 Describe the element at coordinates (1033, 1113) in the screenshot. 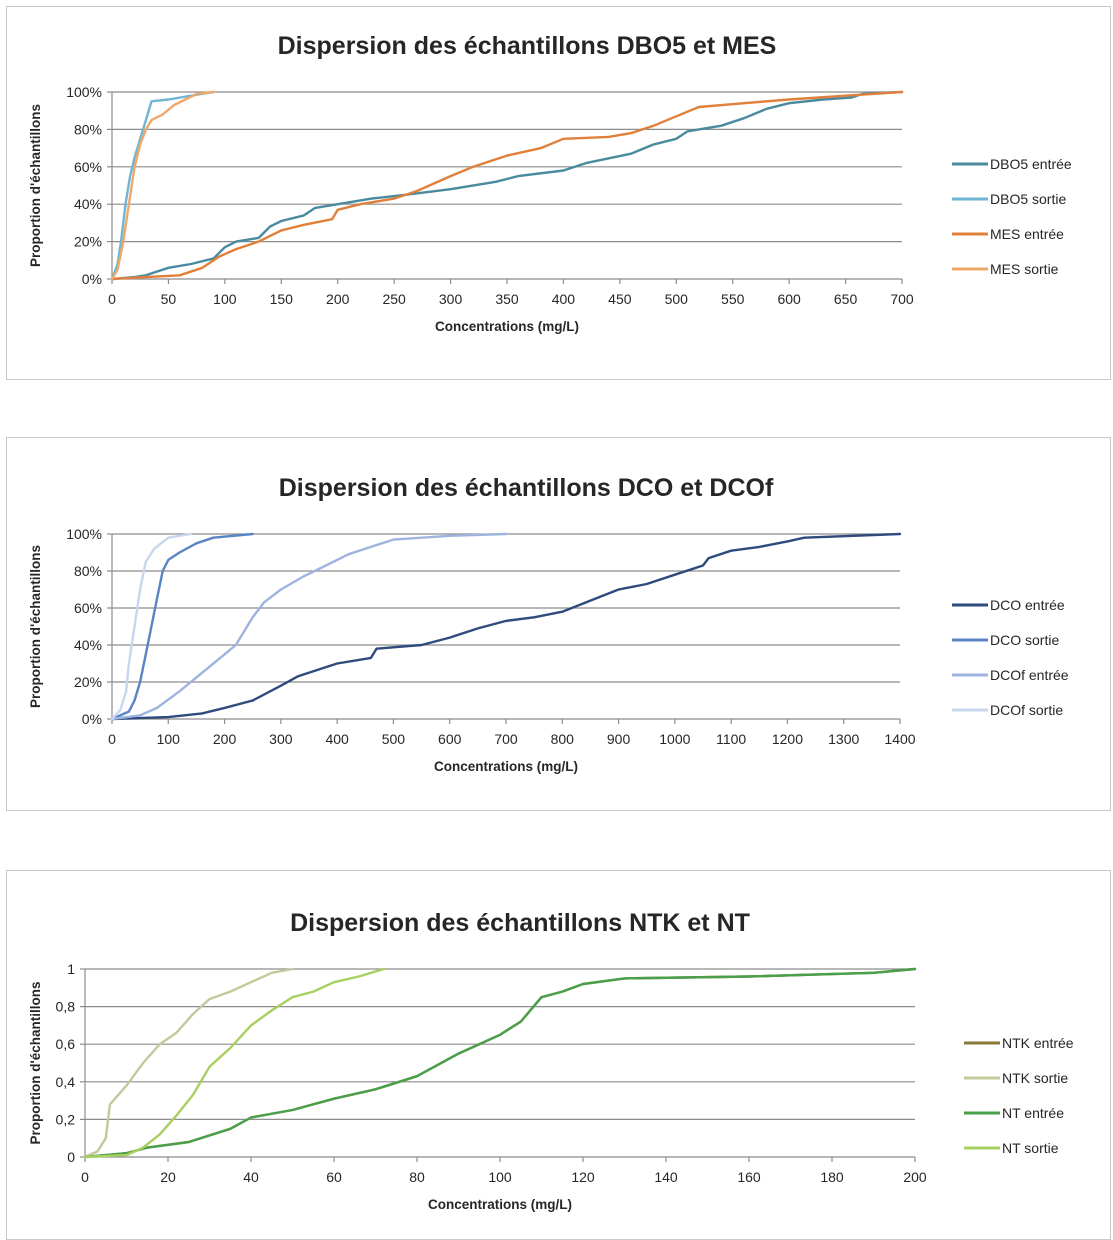

I see `legend-label-nt-entree: NT entrée` at that location.